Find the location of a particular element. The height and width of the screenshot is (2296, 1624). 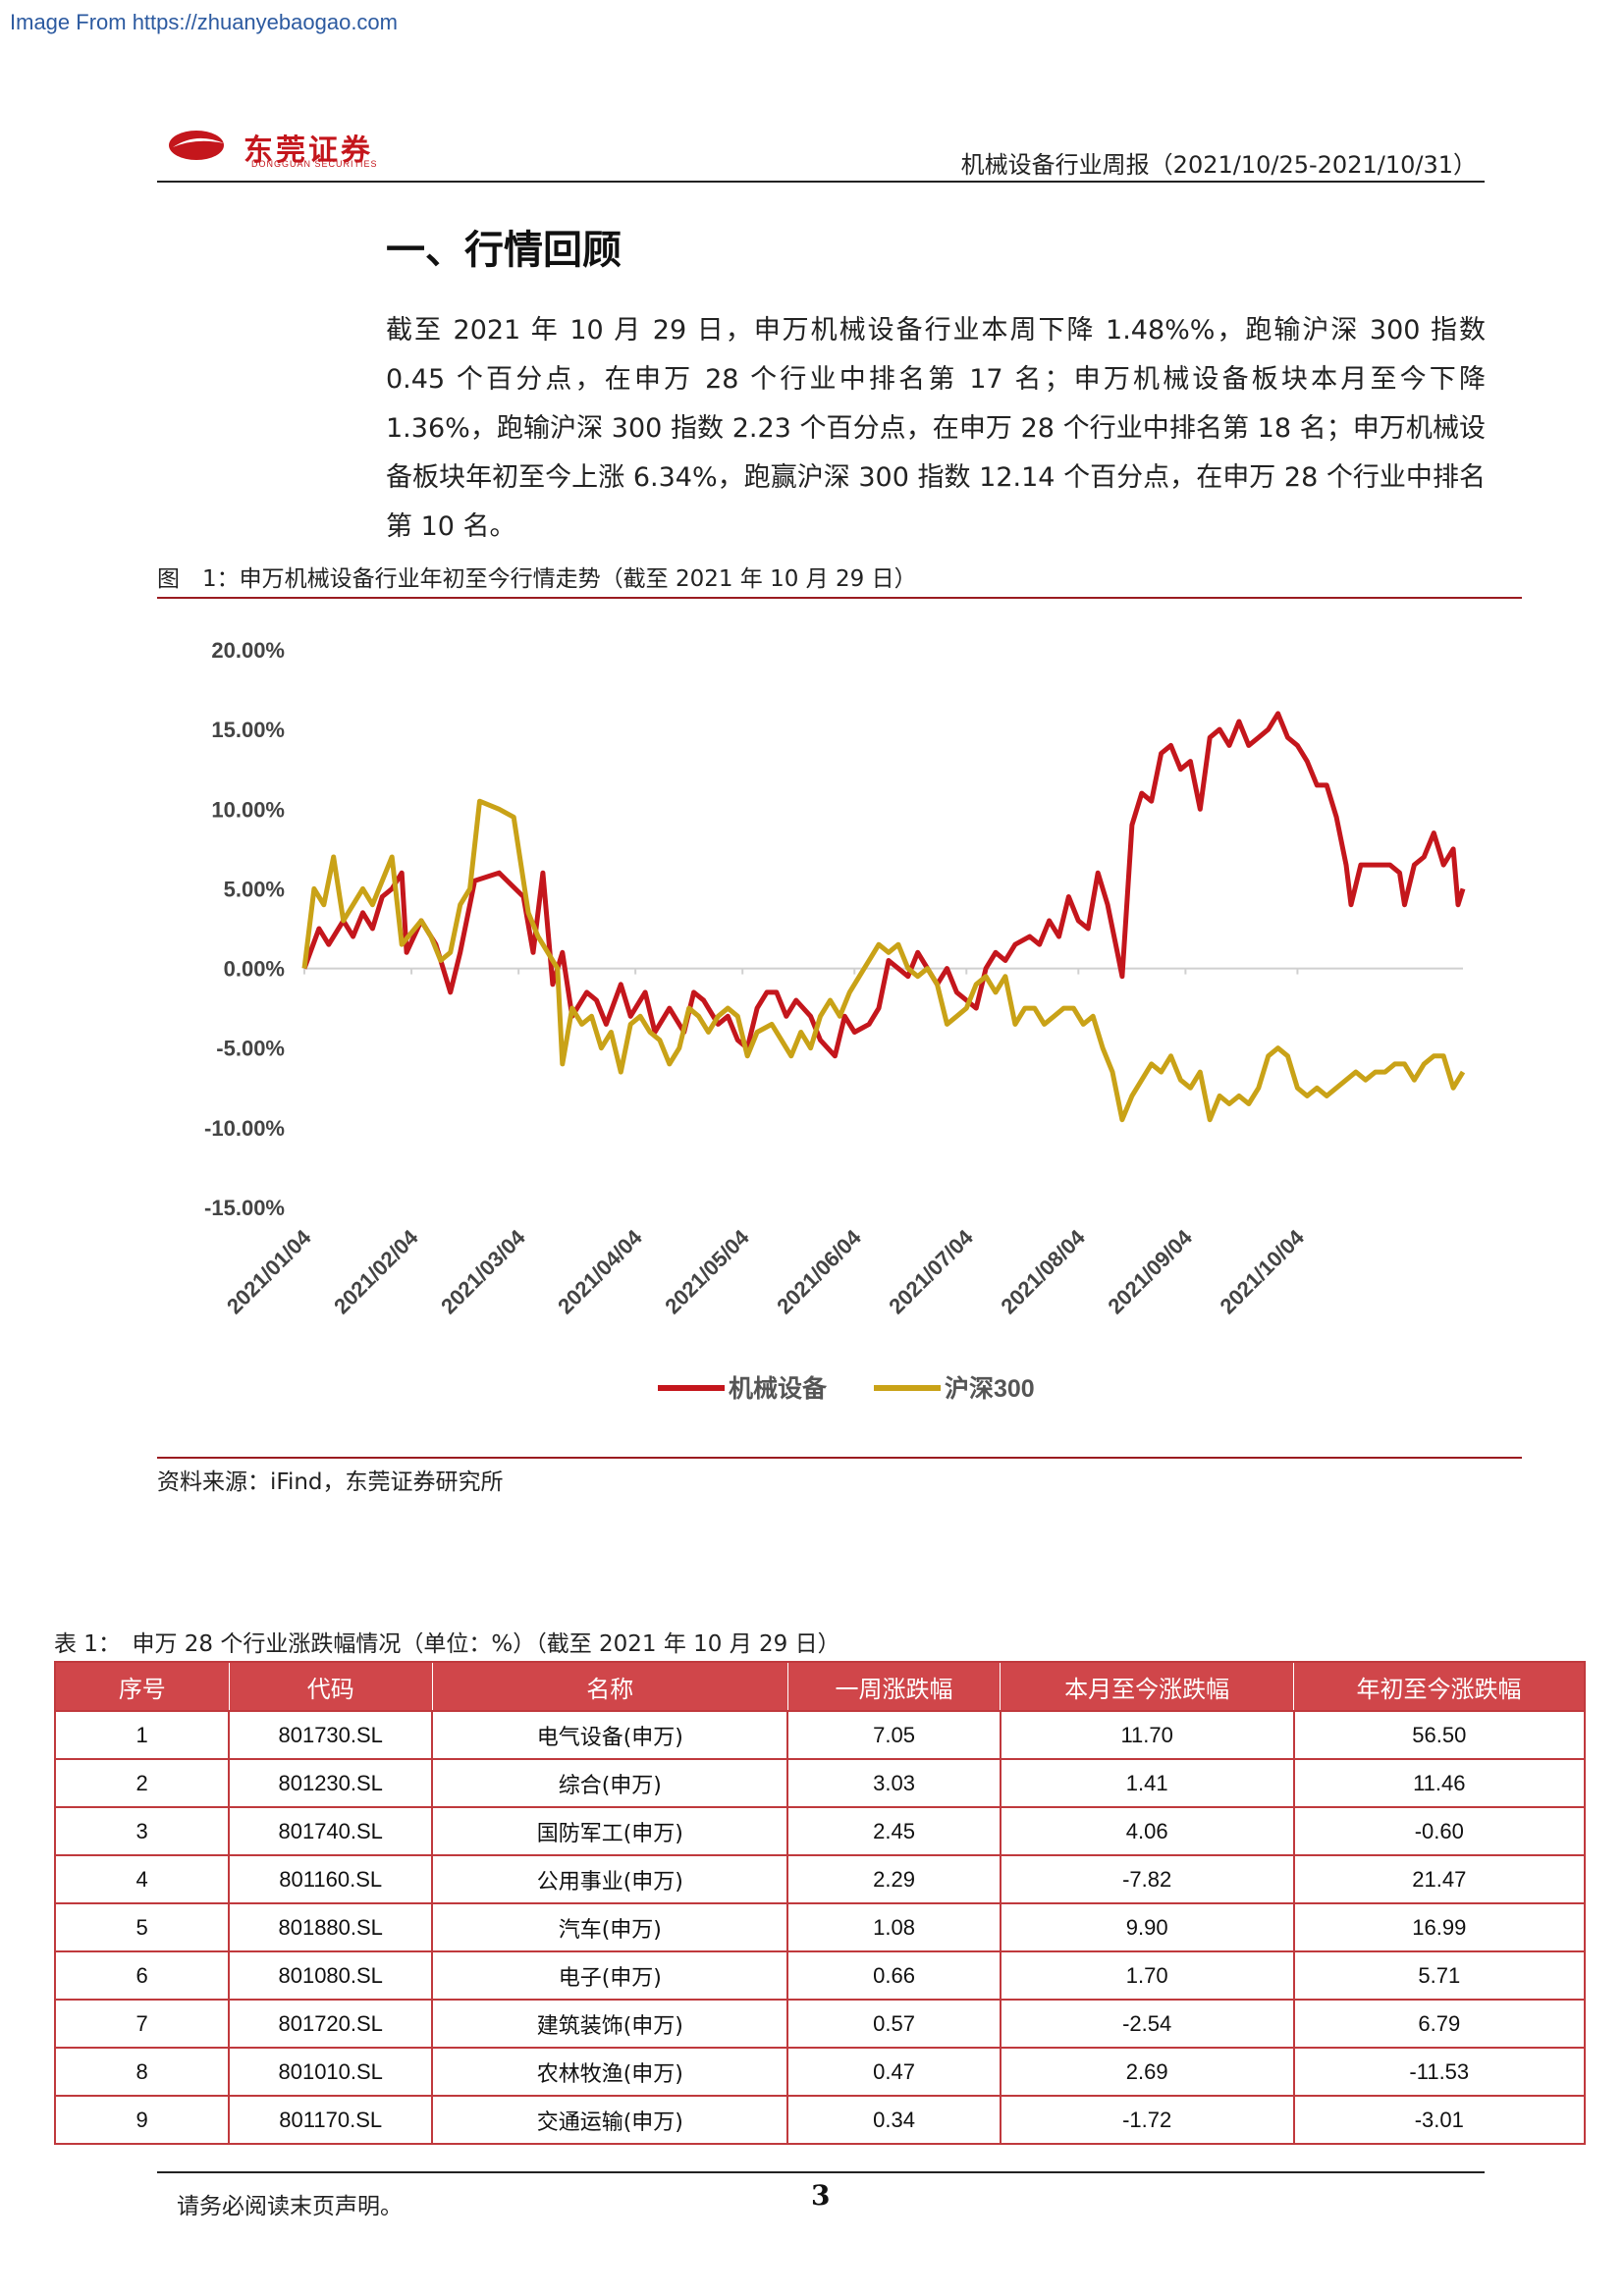

logo-mark-icon is located at coordinates (196, 146).